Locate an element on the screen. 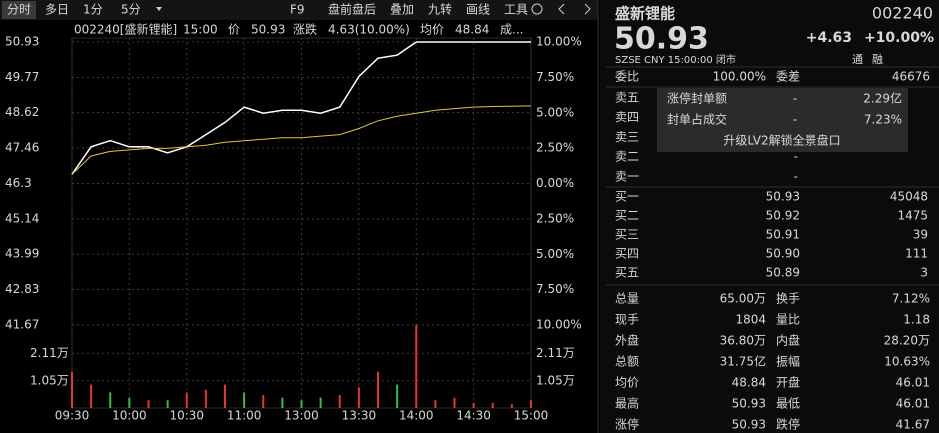 This screenshot has width=939, height=433. tab-active-bg is located at coordinates (19, 10).